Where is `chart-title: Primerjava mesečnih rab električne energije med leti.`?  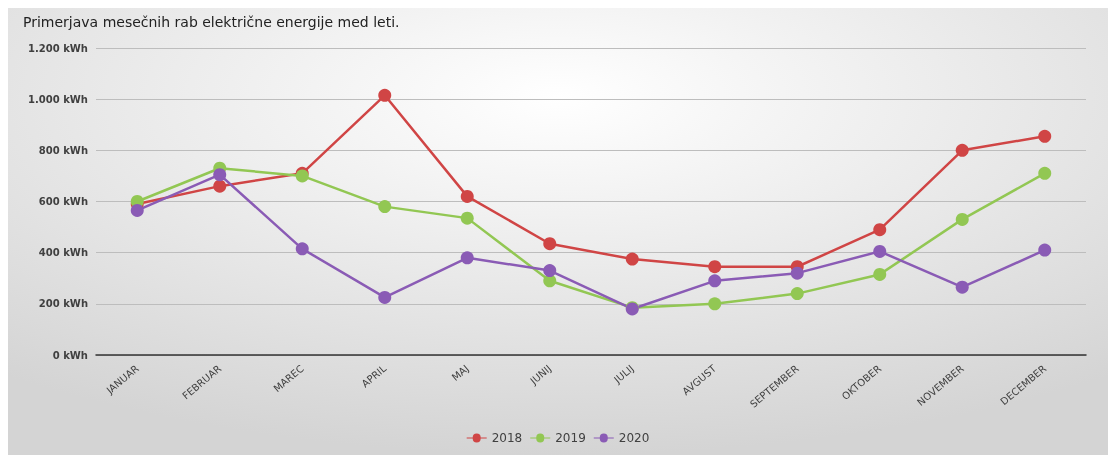 chart-title: Primerjava mesečnih rab električne energije med leti. is located at coordinates (211, 22).